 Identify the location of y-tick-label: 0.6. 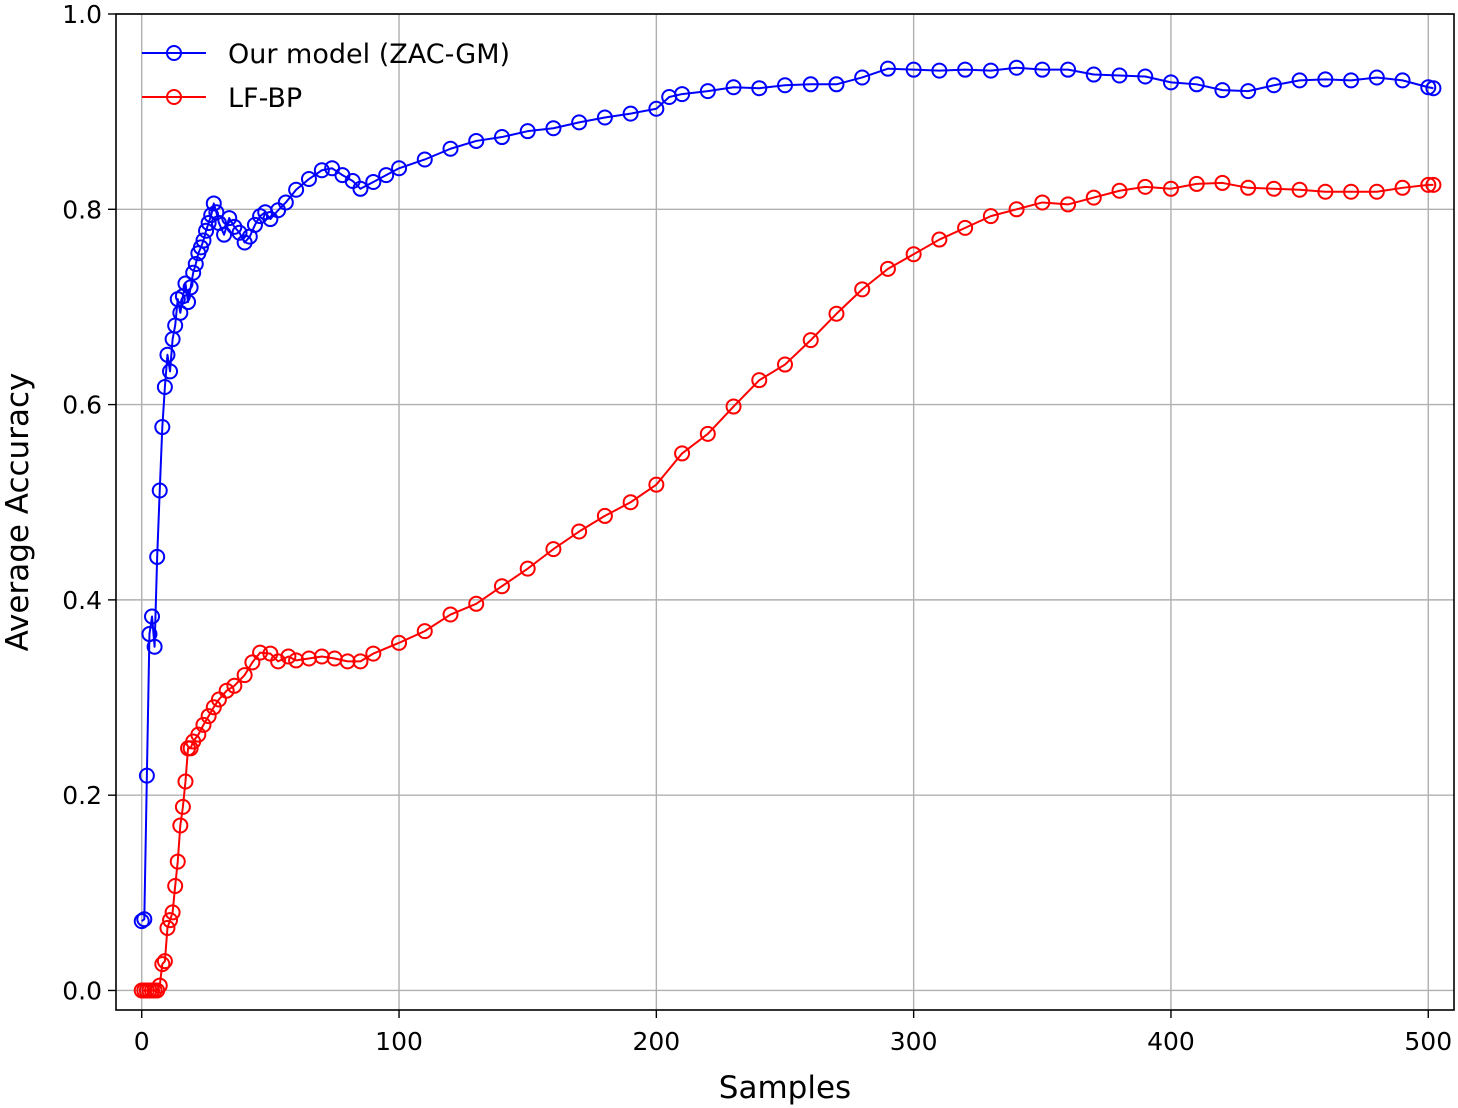
(82, 405).